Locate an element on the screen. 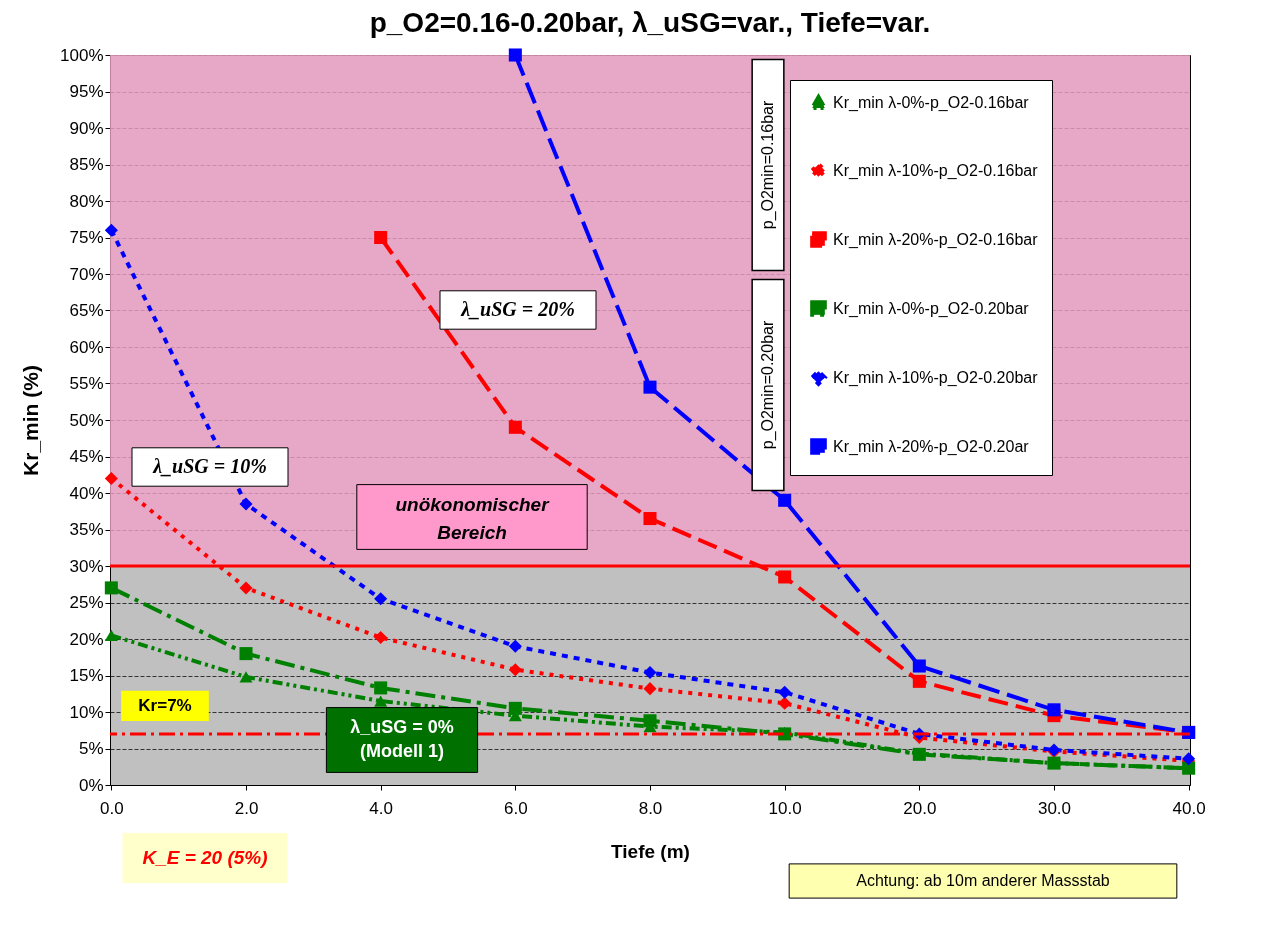 The height and width of the screenshot is (937, 1265). y-axis-title: Kr_min (%) is located at coordinates (31, 420).